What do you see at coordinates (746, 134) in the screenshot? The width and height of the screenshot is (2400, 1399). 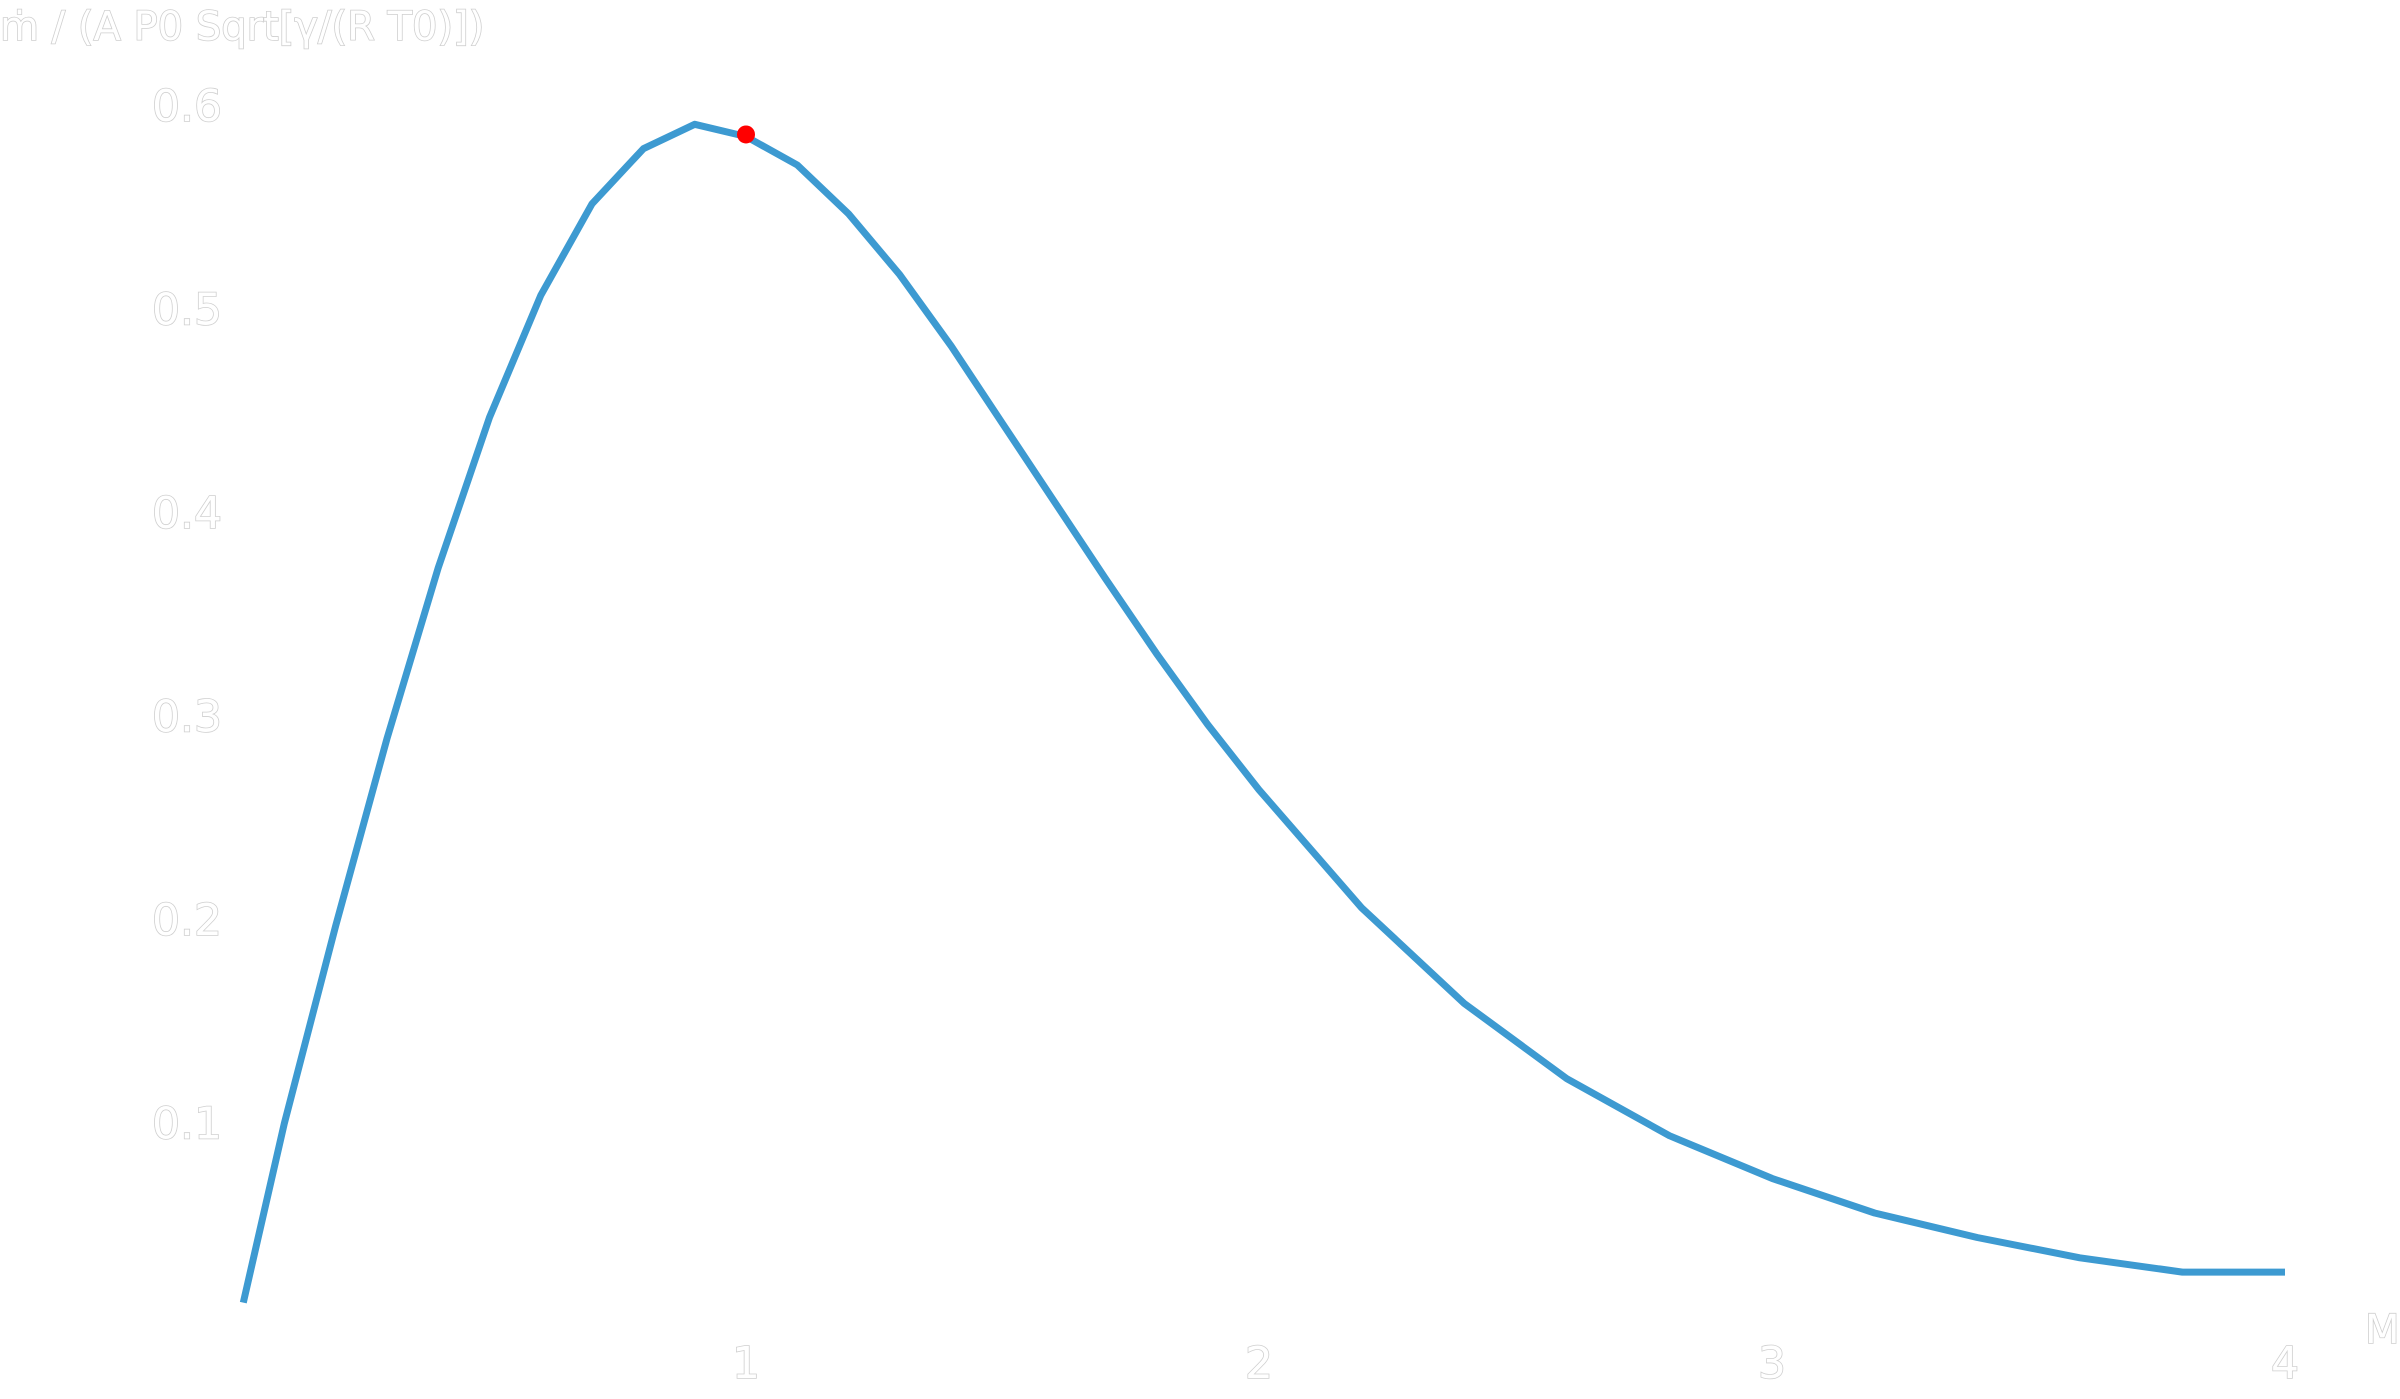 I see `max-point-marker` at bounding box center [746, 134].